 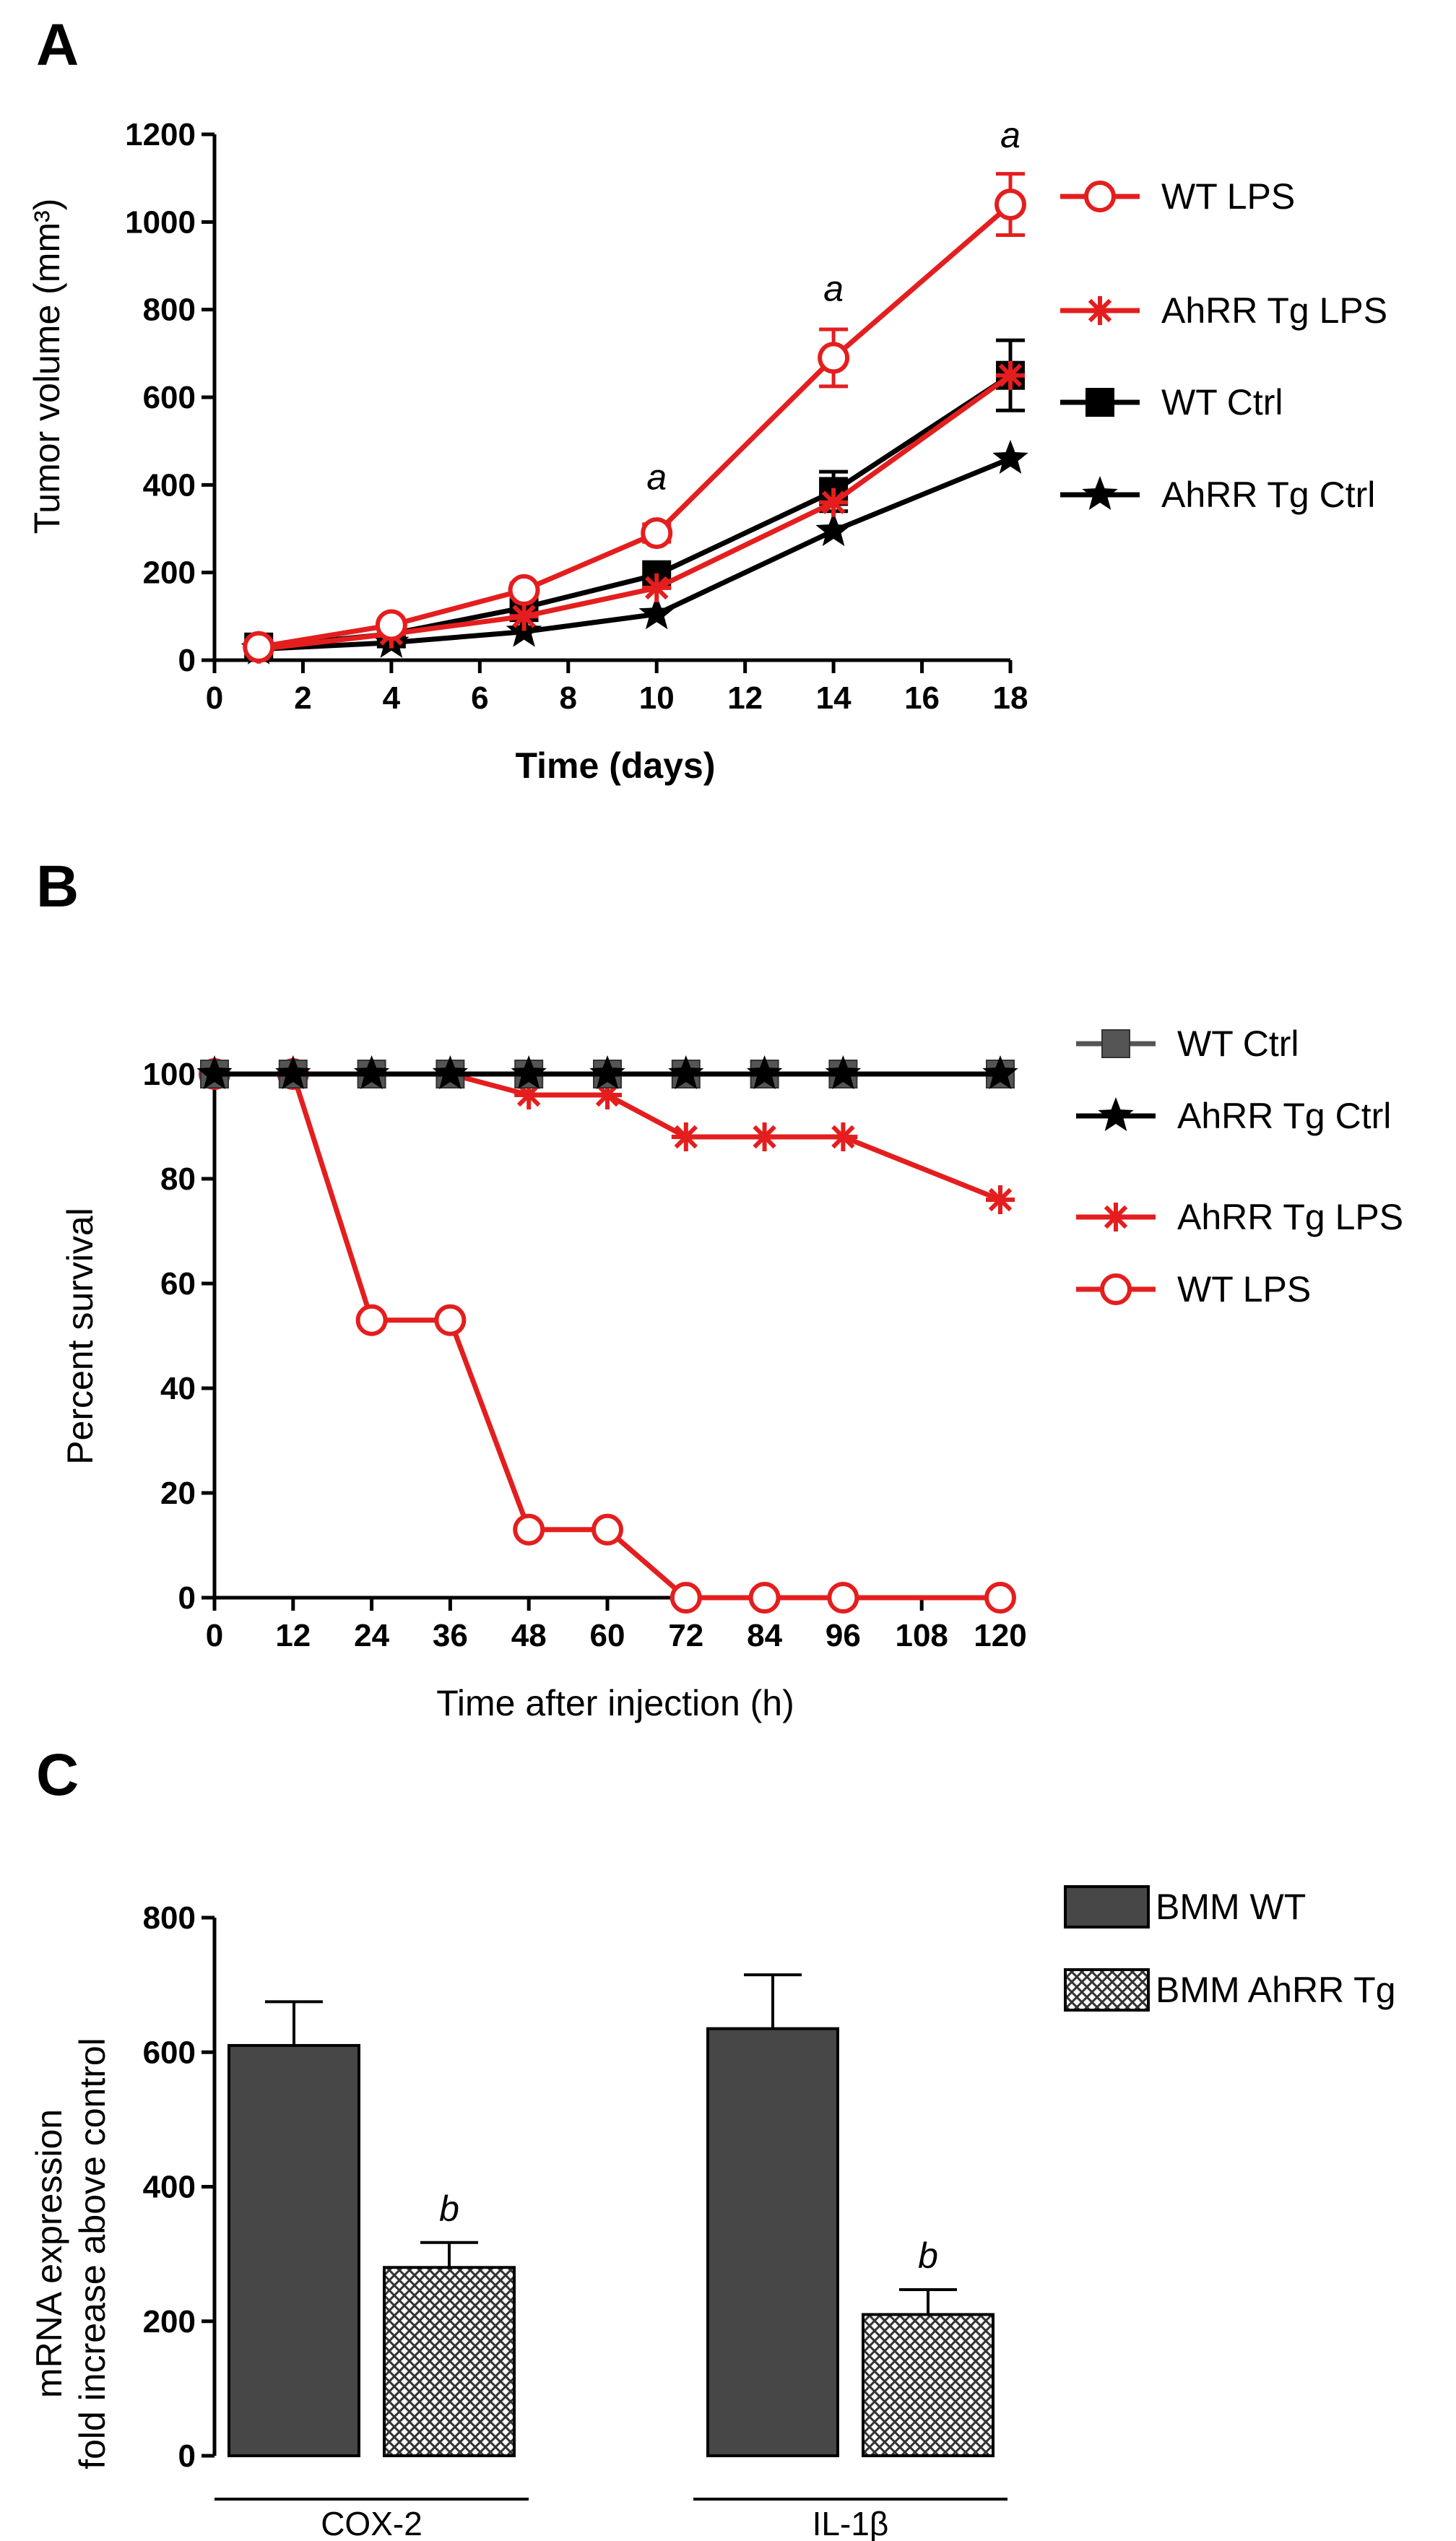 I want to click on panel-a-axes, so click(x=611, y=398).